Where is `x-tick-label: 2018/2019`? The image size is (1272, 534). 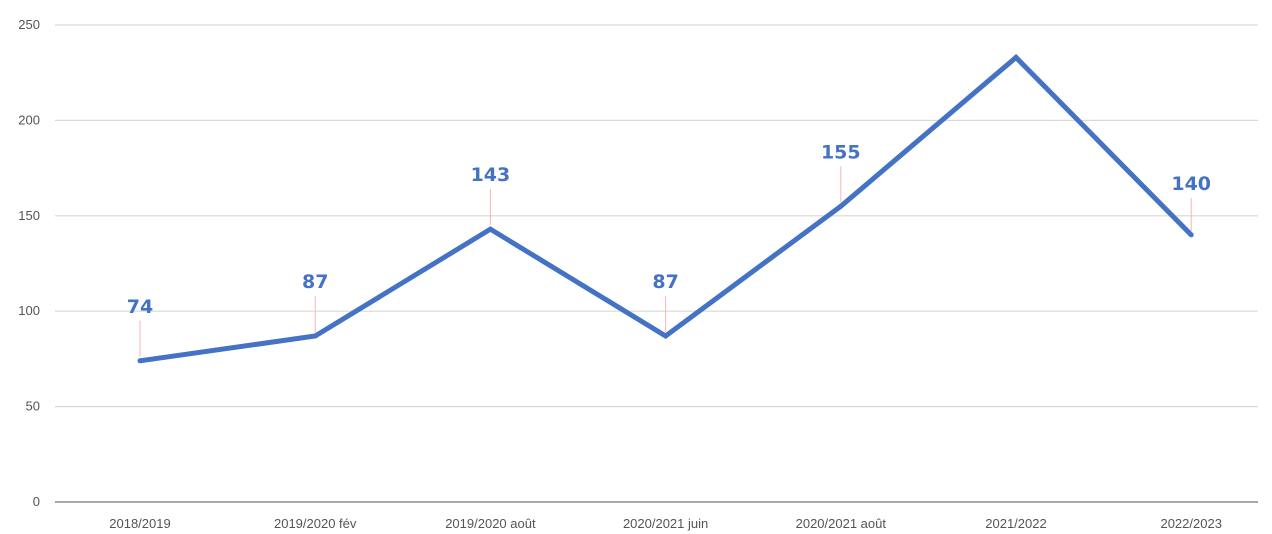 x-tick-label: 2018/2019 is located at coordinates (139, 523).